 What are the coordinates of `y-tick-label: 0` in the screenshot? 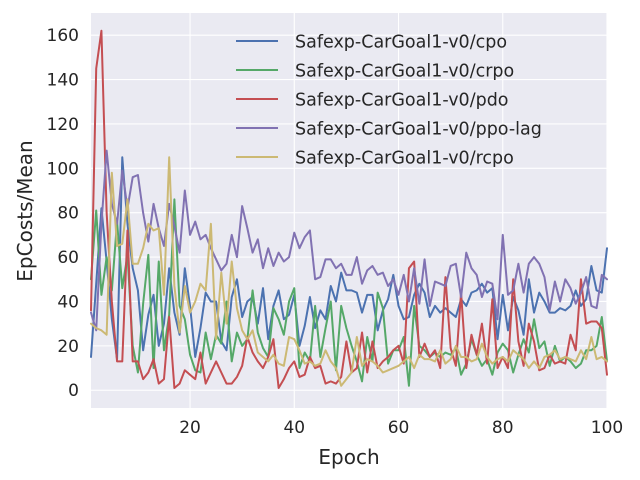 It's located at (73, 391).